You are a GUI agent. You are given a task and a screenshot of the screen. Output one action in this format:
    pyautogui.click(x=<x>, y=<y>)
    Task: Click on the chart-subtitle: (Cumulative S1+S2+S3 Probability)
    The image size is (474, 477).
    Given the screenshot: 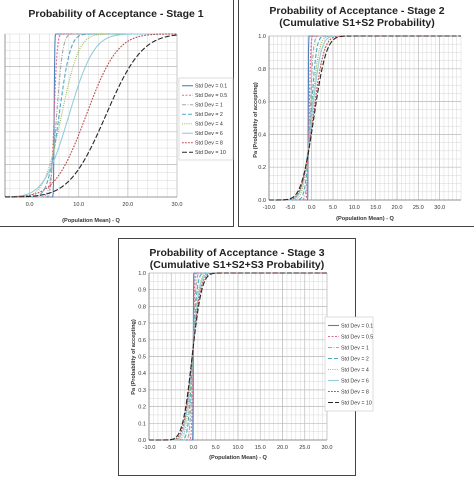 What is the action you would take?
    pyautogui.click(x=237, y=265)
    